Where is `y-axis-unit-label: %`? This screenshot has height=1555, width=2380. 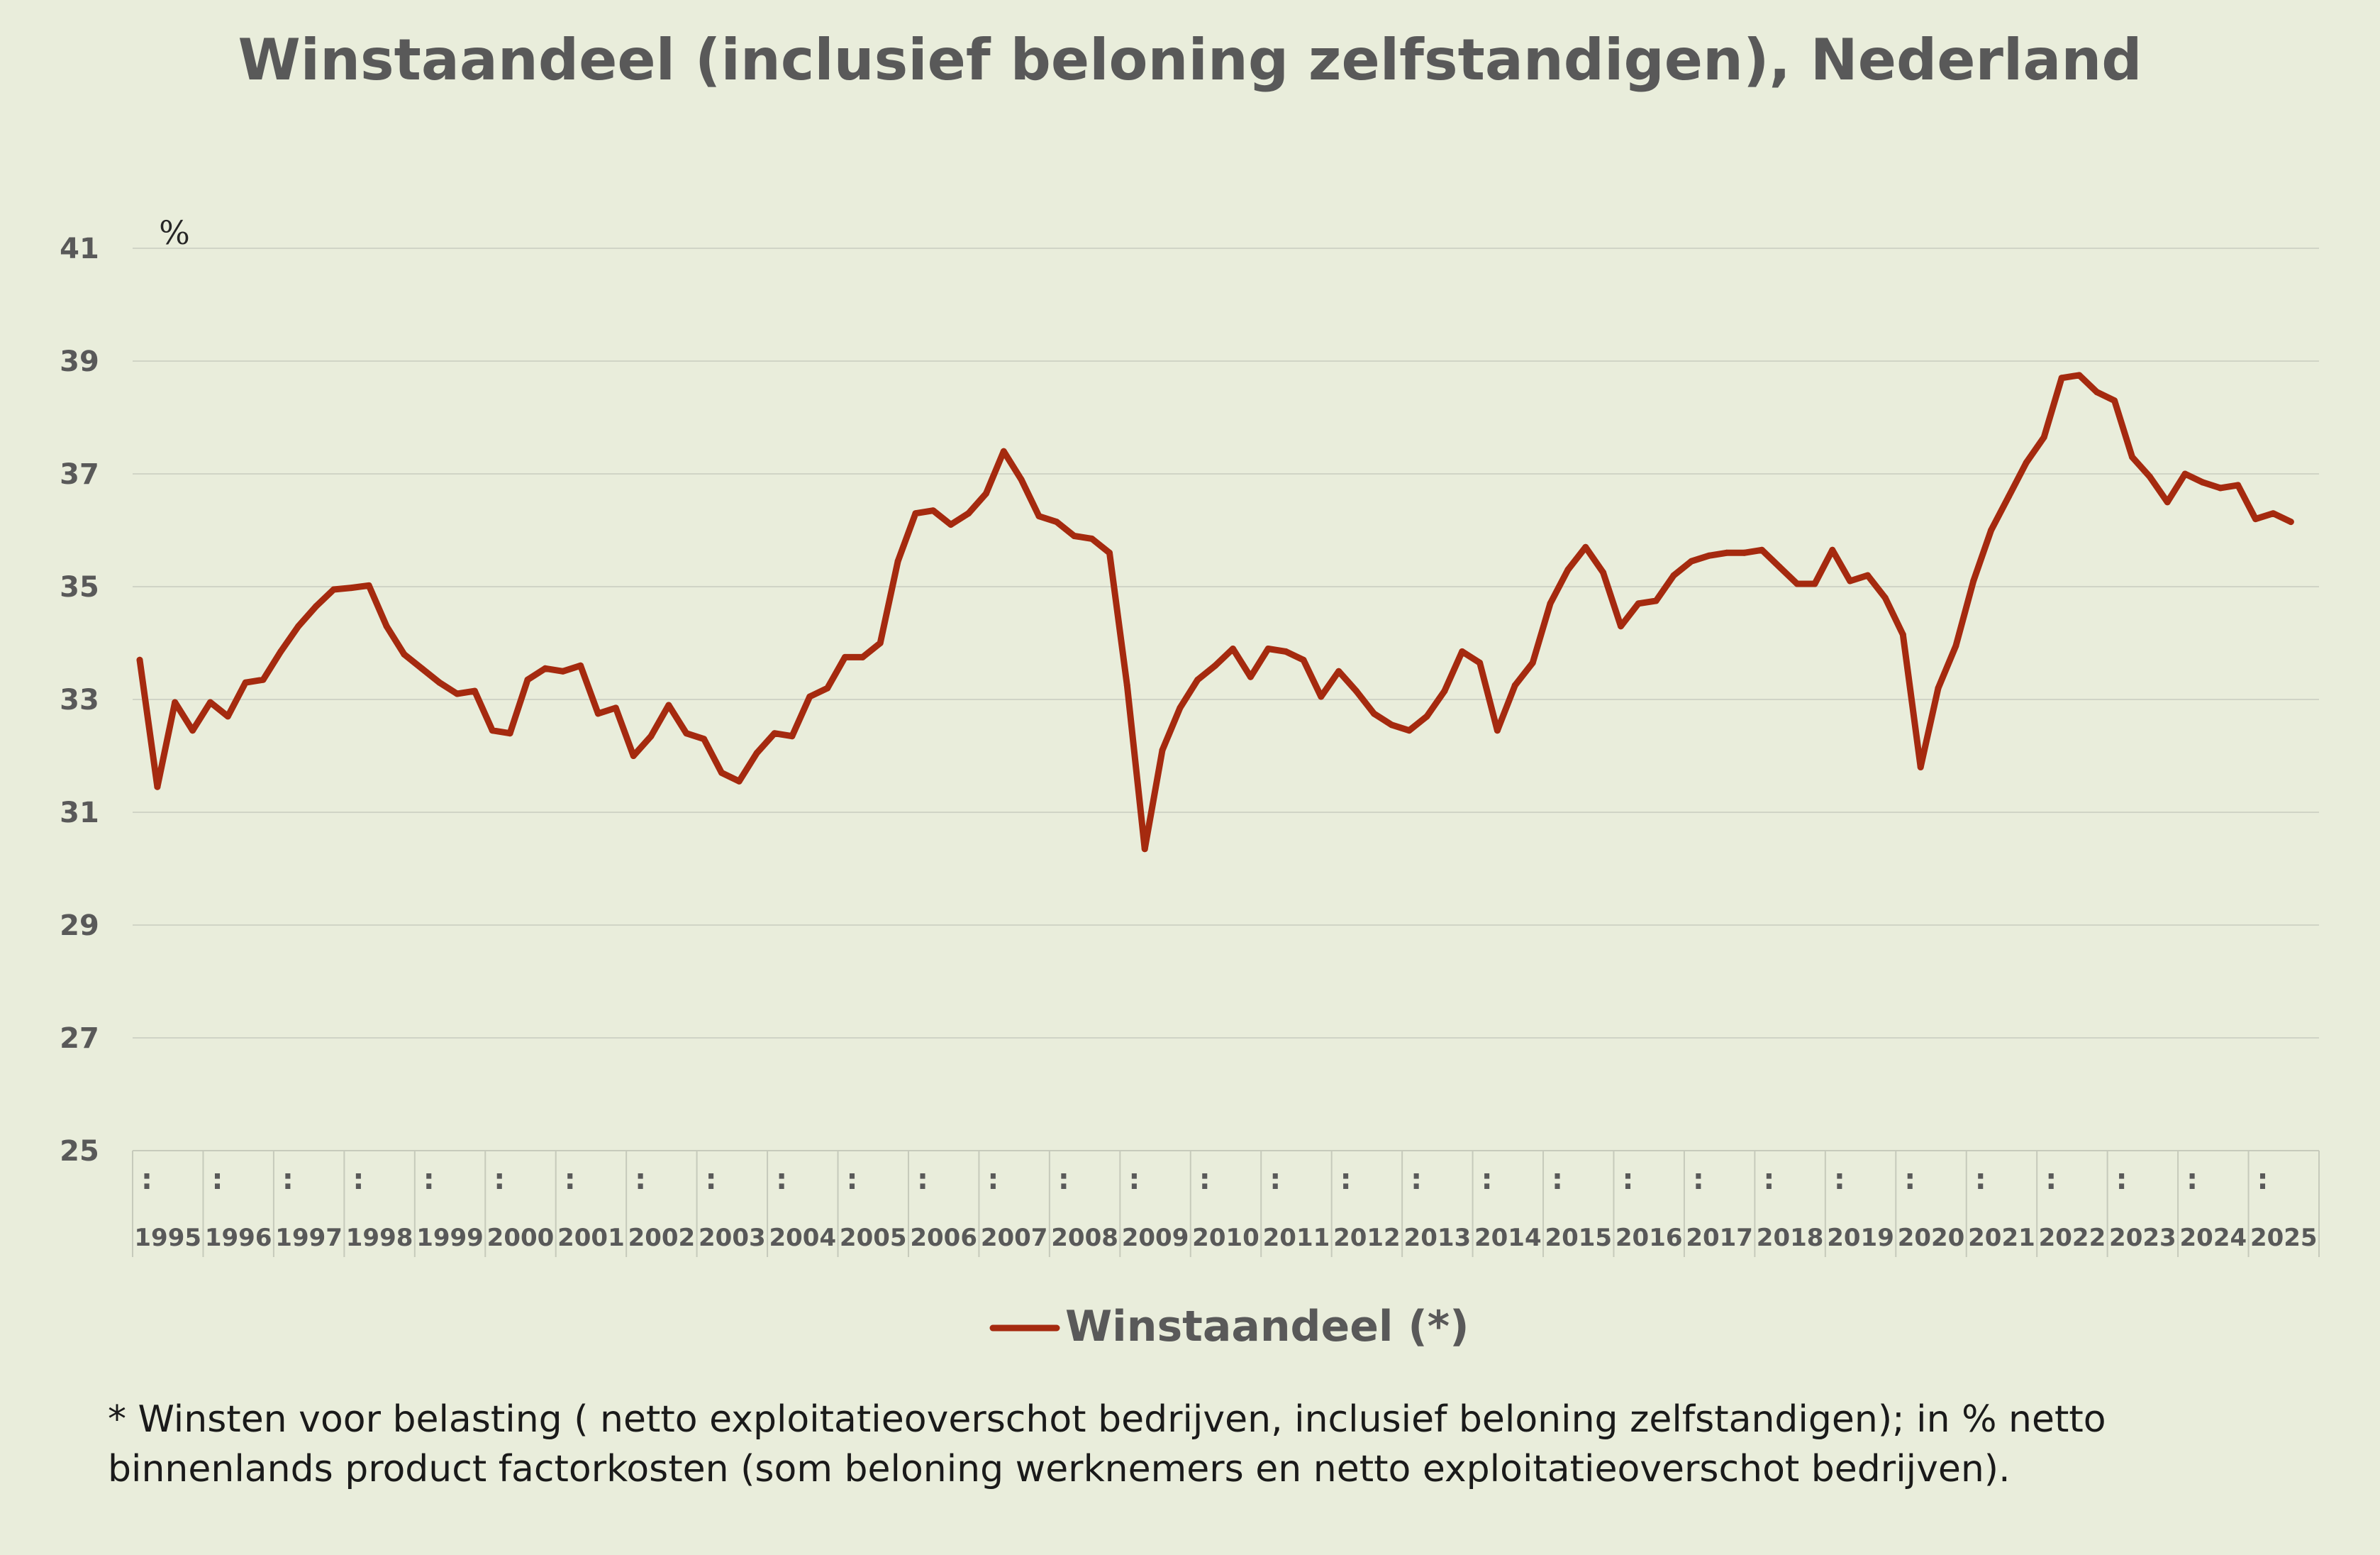 y-axis-unit-label: % is located at coordinates (175, 233).